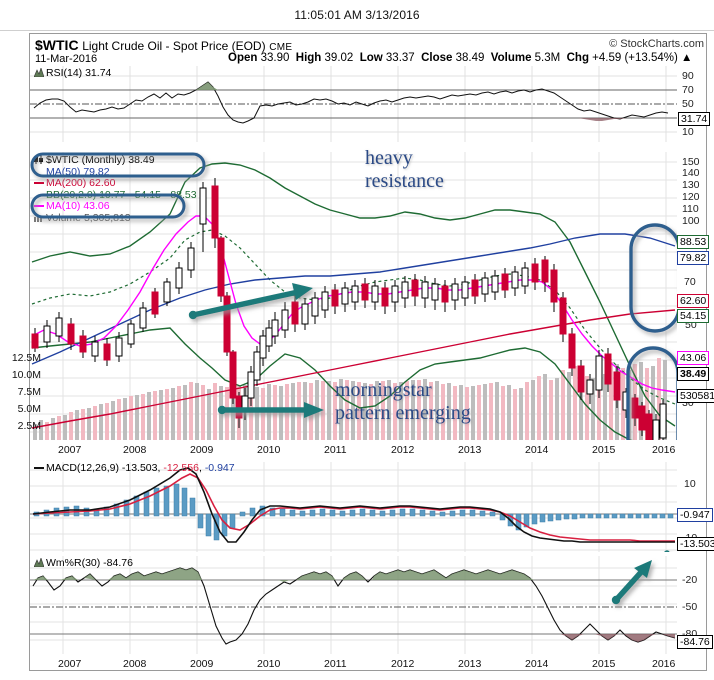 This screenshot has height=680, width=714. I want to click on wmr-overbought-fill, so click(283, 575).